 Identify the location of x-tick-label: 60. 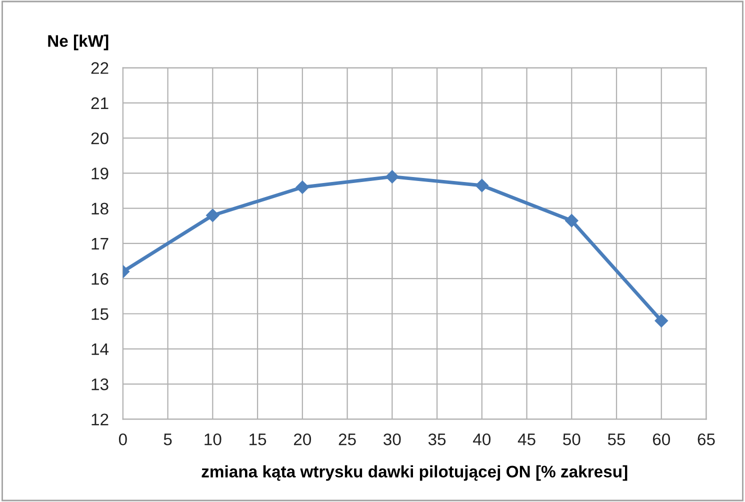
(661, 440).